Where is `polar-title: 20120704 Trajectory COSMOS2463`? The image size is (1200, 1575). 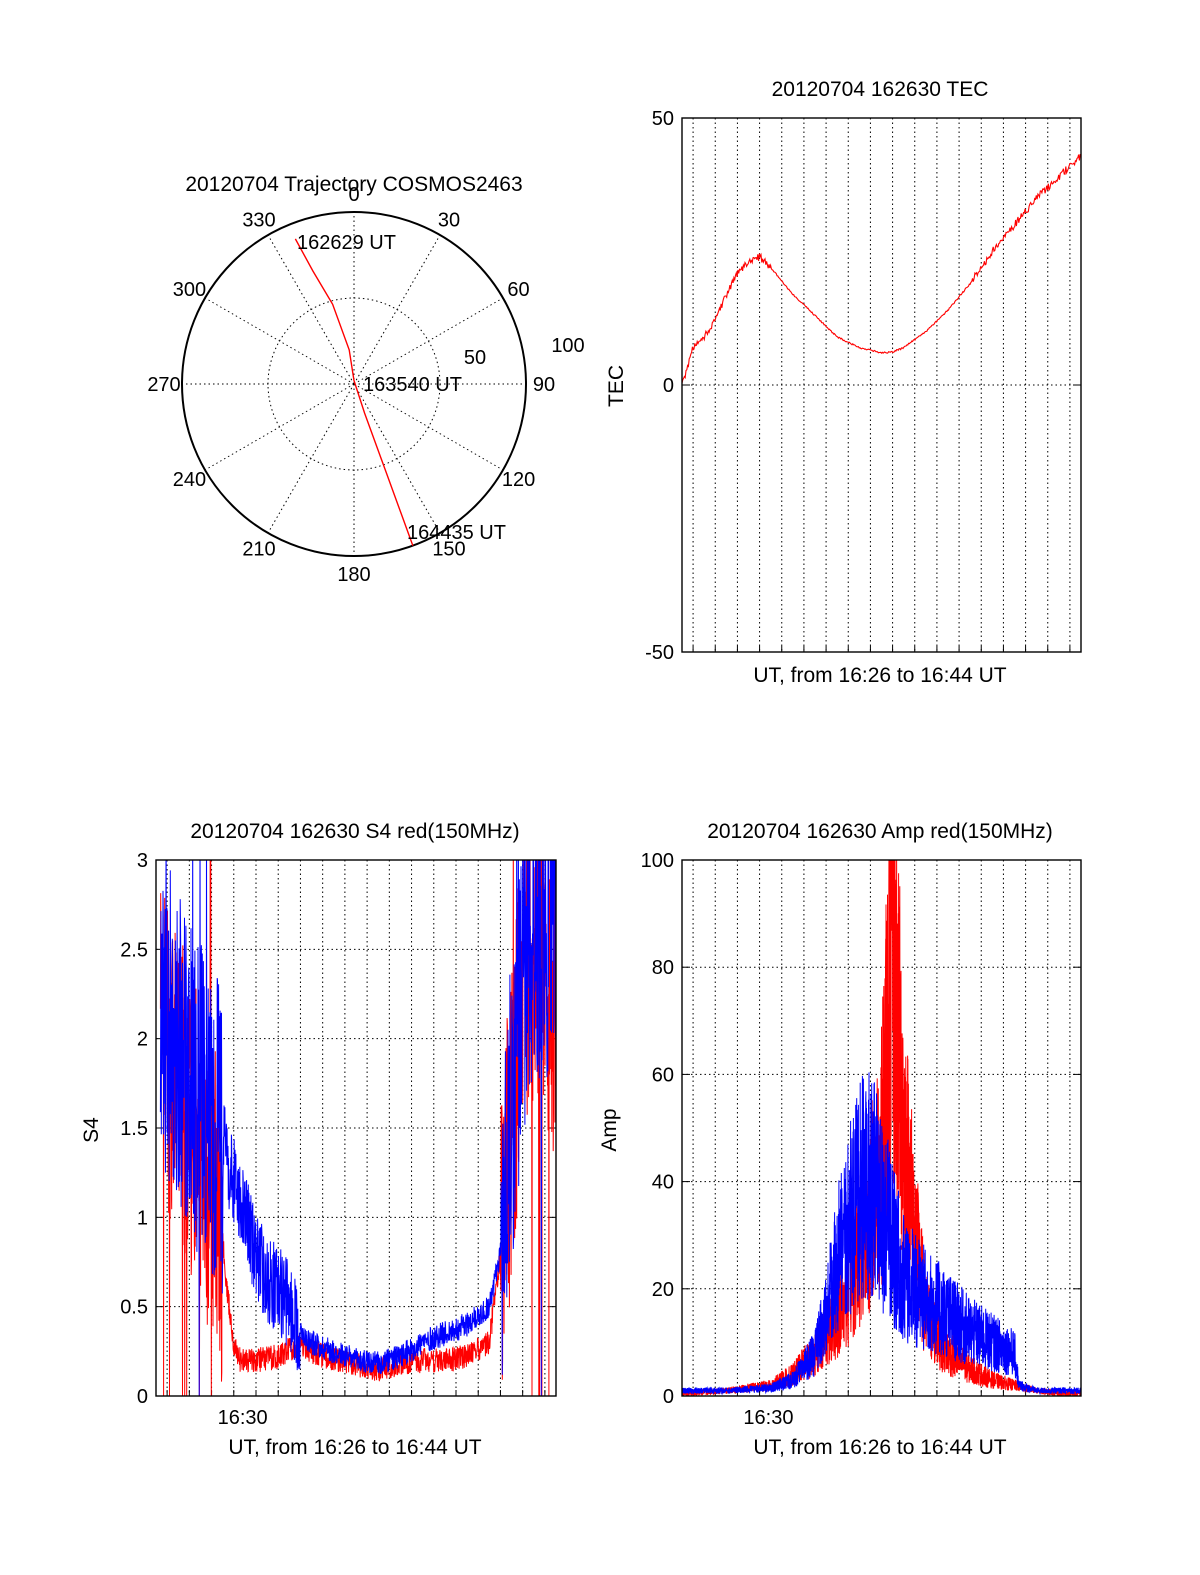 polar-title: 20120704 Trajectory COSMOS2463 is located at coordinates (353, 184).